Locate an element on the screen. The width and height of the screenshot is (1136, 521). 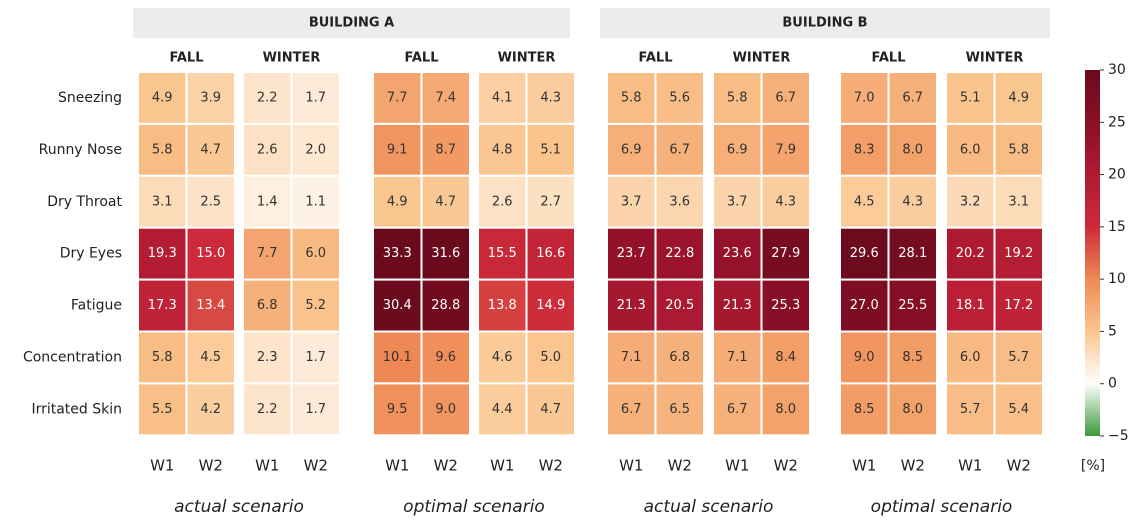
cell-value: 4.7 is located at coordinates (445, 201).